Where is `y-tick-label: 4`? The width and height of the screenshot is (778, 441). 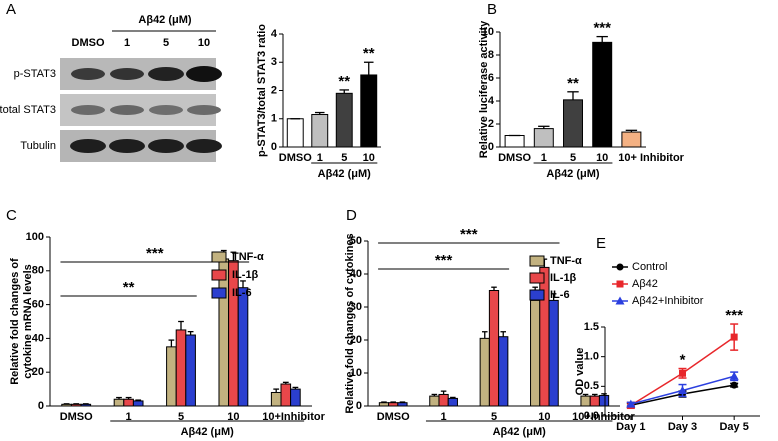 y-tick-label: 4 is located at coordinates (274, 34).